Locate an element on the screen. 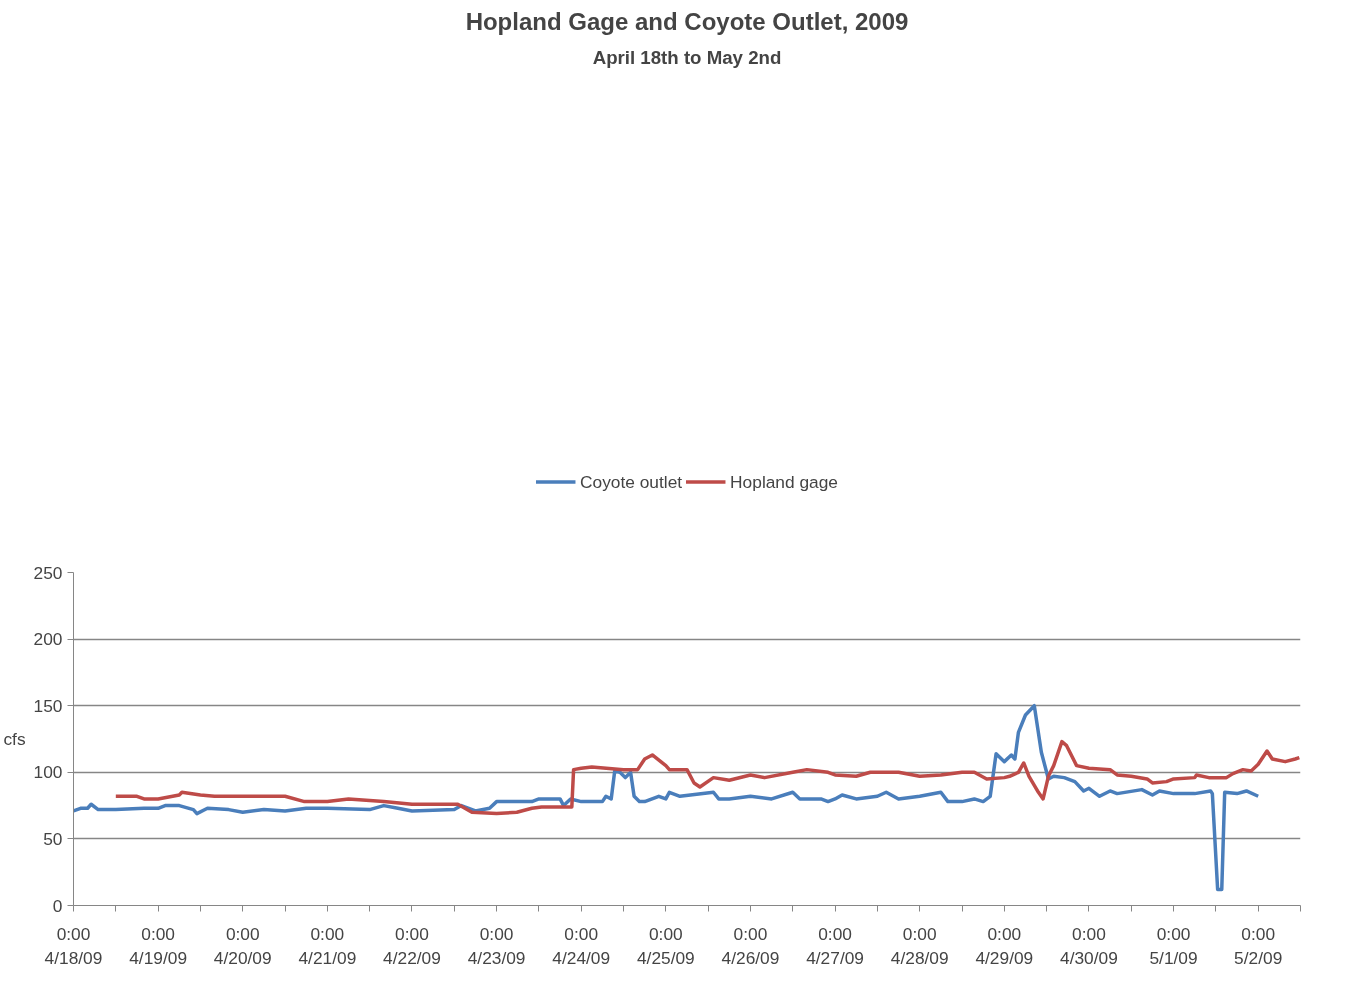 Image resolution: width=1362 pixels, height=997 pixels. y-axis-title: cfs is located at coordinates (14, 739).